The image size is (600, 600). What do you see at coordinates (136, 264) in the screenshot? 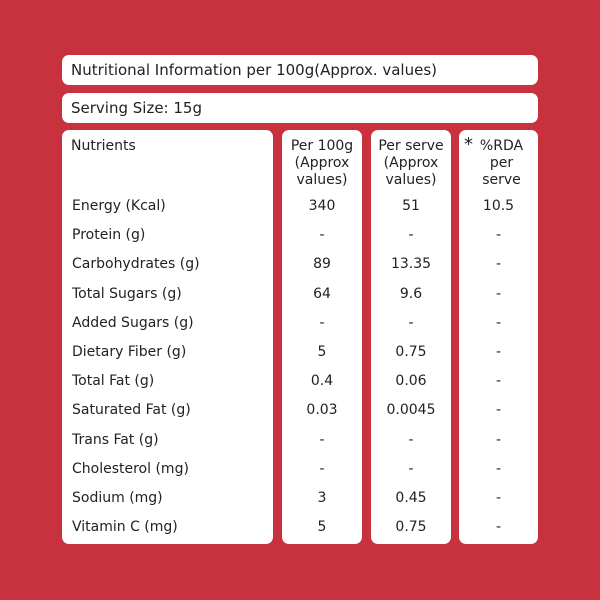
I see `nutrient-name-cell: Carbohydrates (g)` at bounding box center [136, 264].